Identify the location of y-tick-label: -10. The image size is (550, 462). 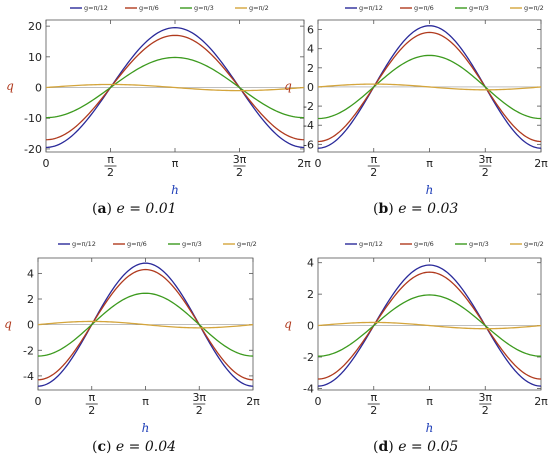
(33, 118).